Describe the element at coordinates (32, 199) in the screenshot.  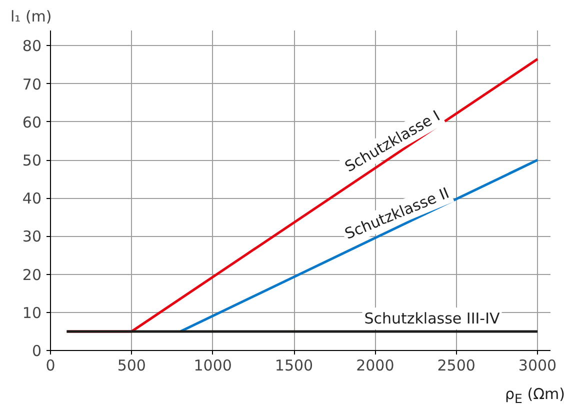
I see `y-tick-label: 40` at that location.